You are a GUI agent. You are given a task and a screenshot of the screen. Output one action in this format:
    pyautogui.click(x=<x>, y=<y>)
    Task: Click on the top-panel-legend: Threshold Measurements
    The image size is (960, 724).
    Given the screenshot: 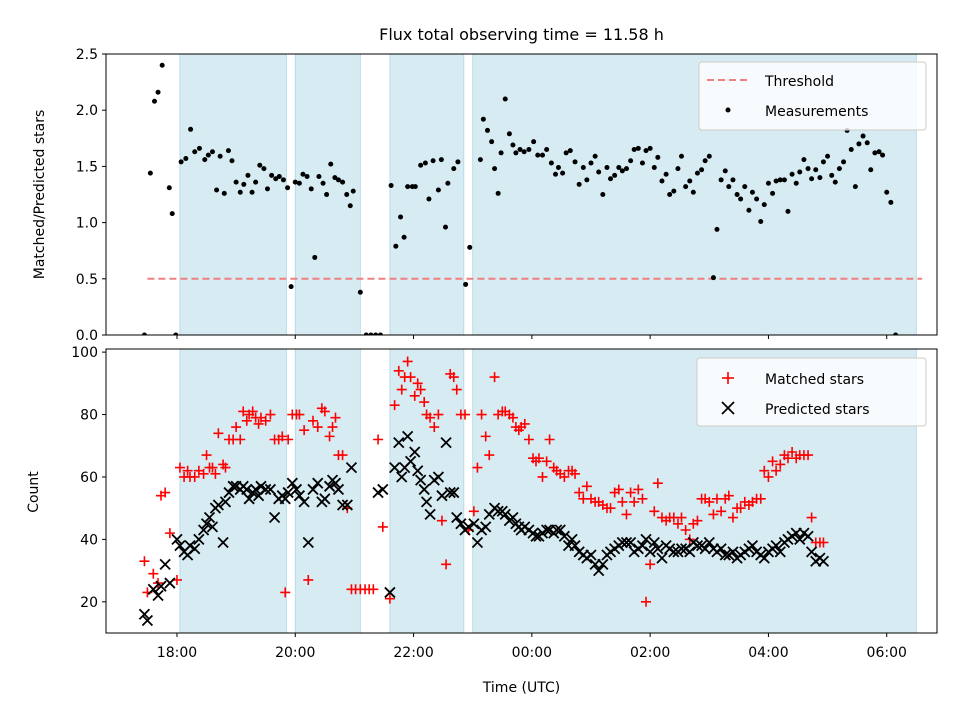 What is the action you would take?
    pyautogui.click(x=812, y=96)
    